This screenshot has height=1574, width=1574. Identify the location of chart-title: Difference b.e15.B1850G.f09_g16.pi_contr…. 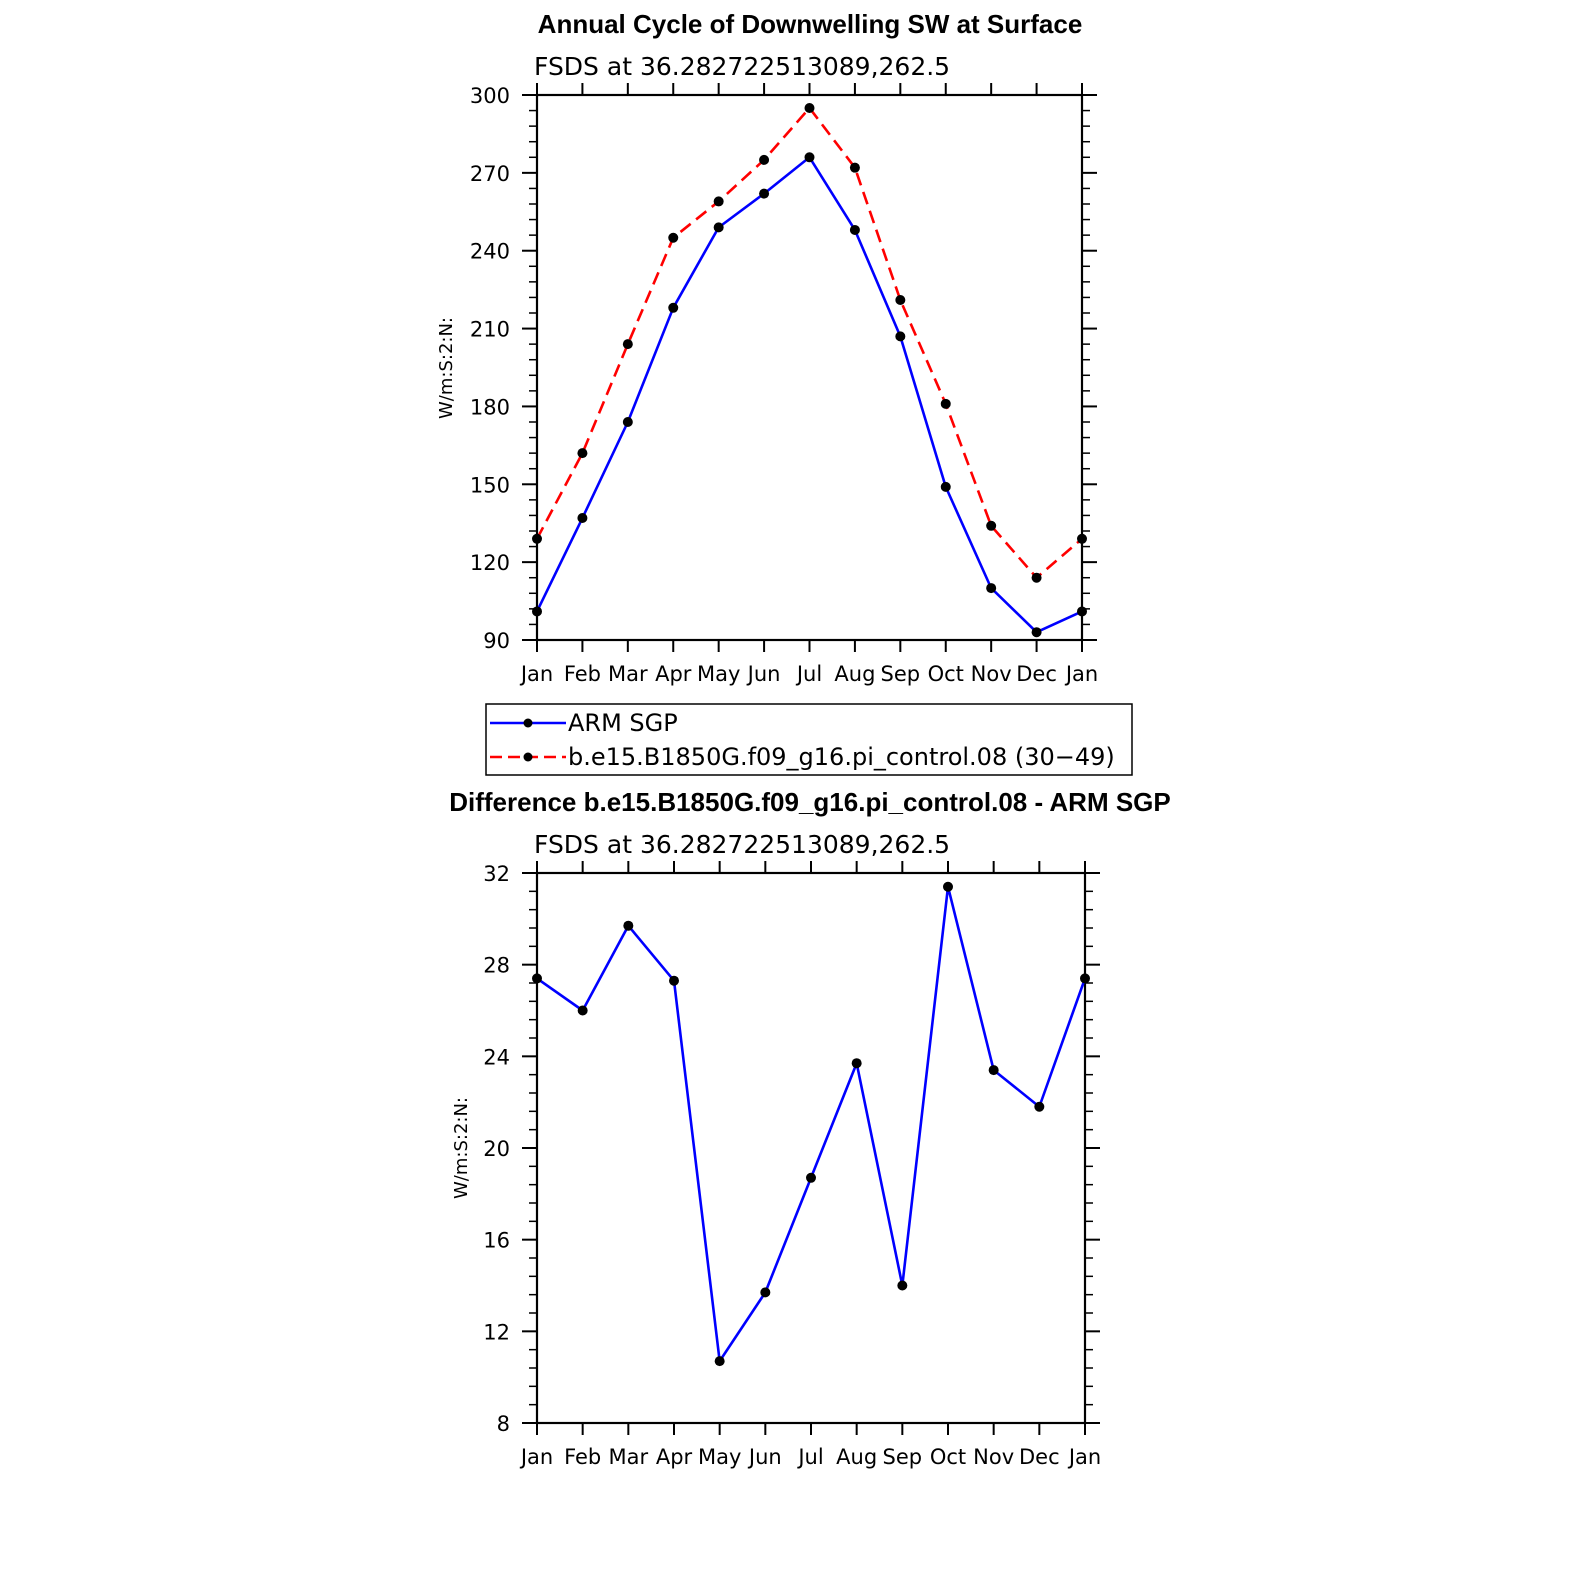
(810, 802).